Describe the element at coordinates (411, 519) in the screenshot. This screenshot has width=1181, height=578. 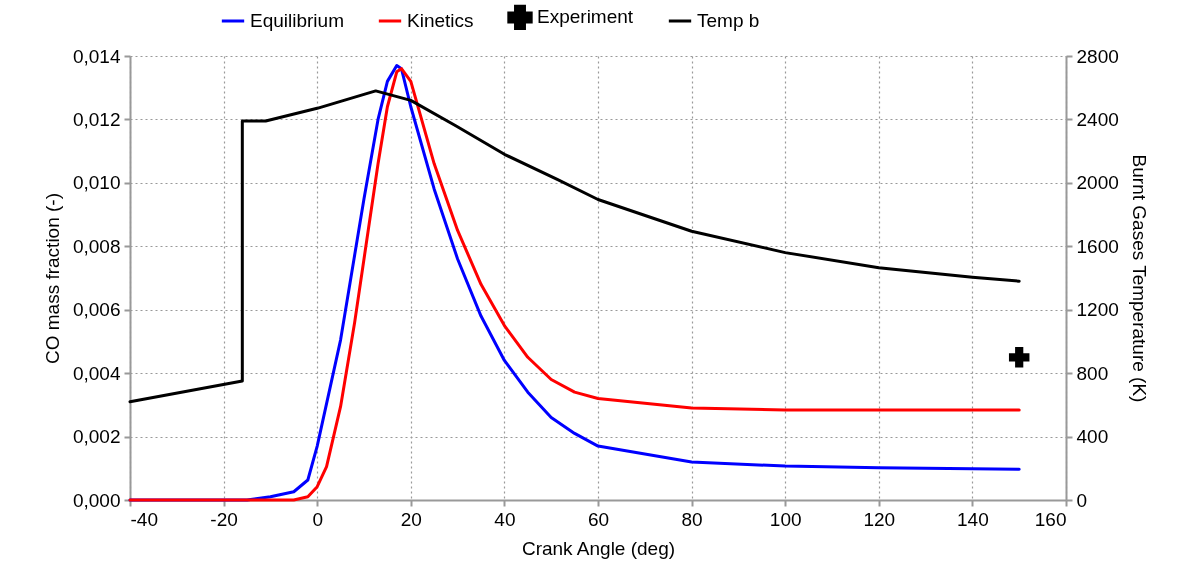
I see `x-tick-label: 20` at that location.